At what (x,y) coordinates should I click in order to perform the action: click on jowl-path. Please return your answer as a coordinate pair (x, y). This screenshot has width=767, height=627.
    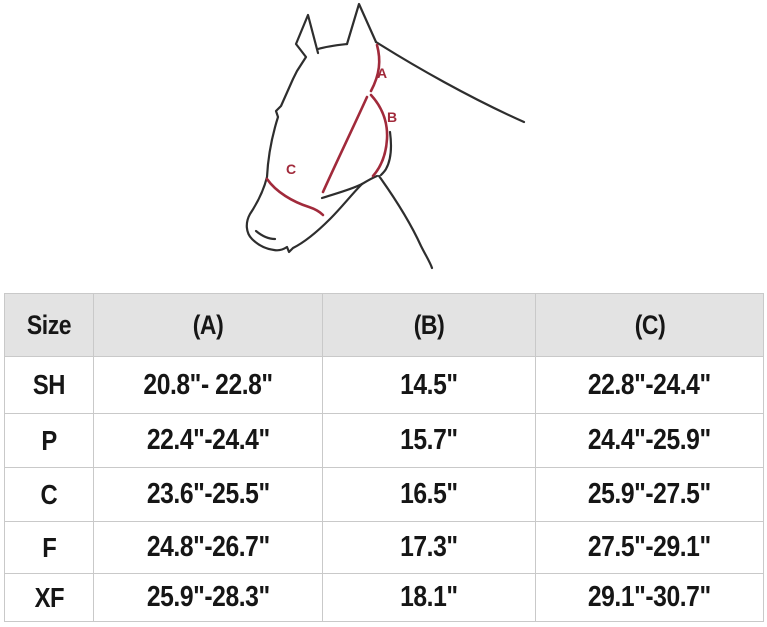
    Looking at the image, I should click on (369, 180).